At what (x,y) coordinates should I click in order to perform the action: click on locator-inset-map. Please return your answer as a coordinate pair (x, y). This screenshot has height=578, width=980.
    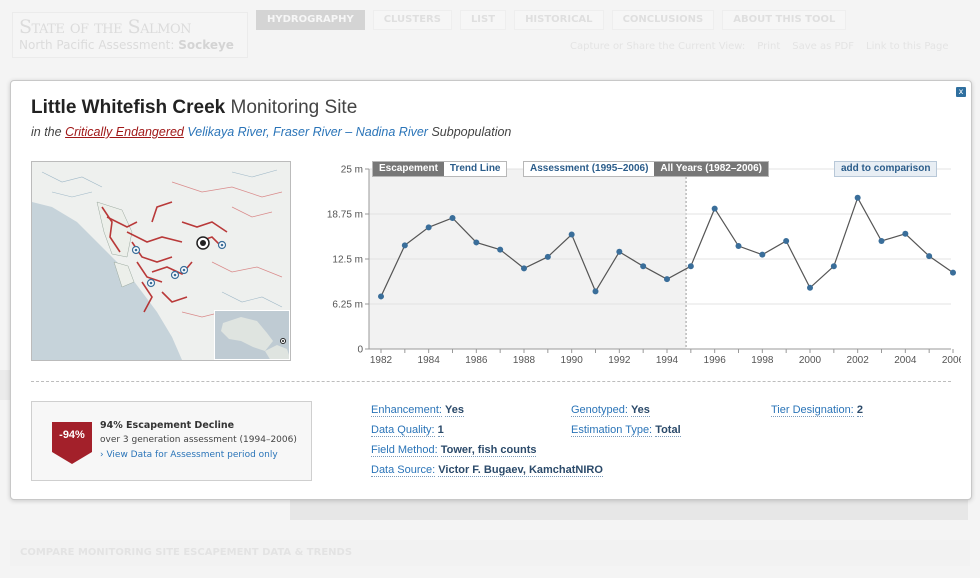
    Looking at the image, I should click on (252, 335).